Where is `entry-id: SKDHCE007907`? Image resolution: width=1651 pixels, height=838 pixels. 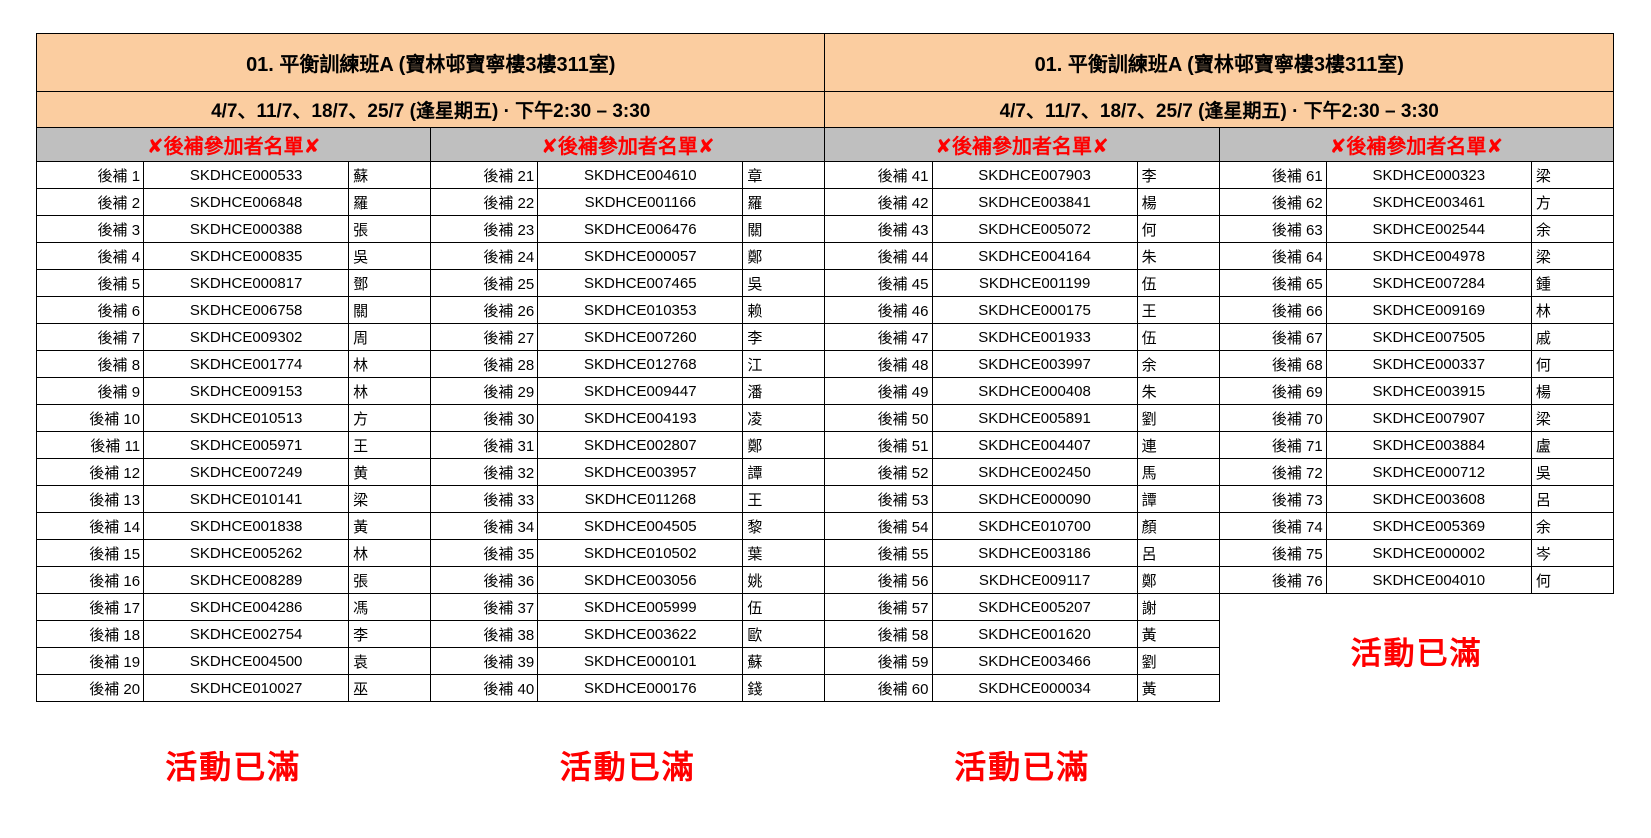 entry-id: SKDHCE007907 is located at coordinates (1428, 418).